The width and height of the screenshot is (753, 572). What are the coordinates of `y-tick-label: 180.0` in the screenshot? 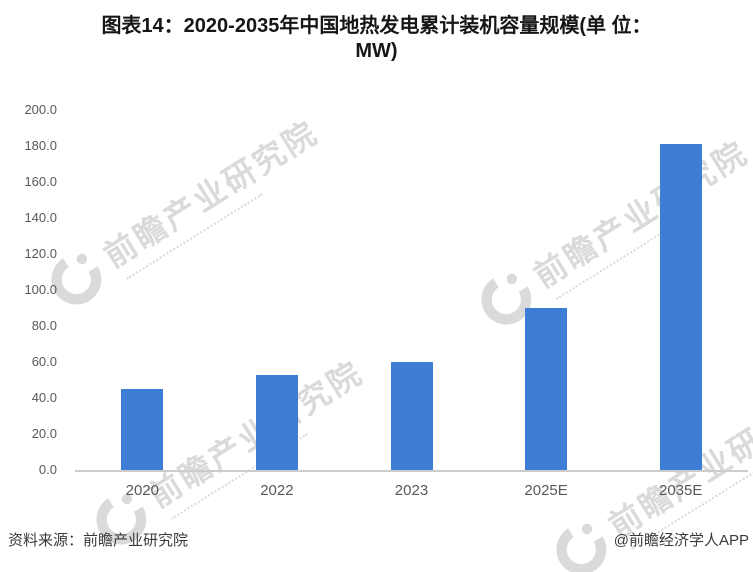 It's located at (40, 145).